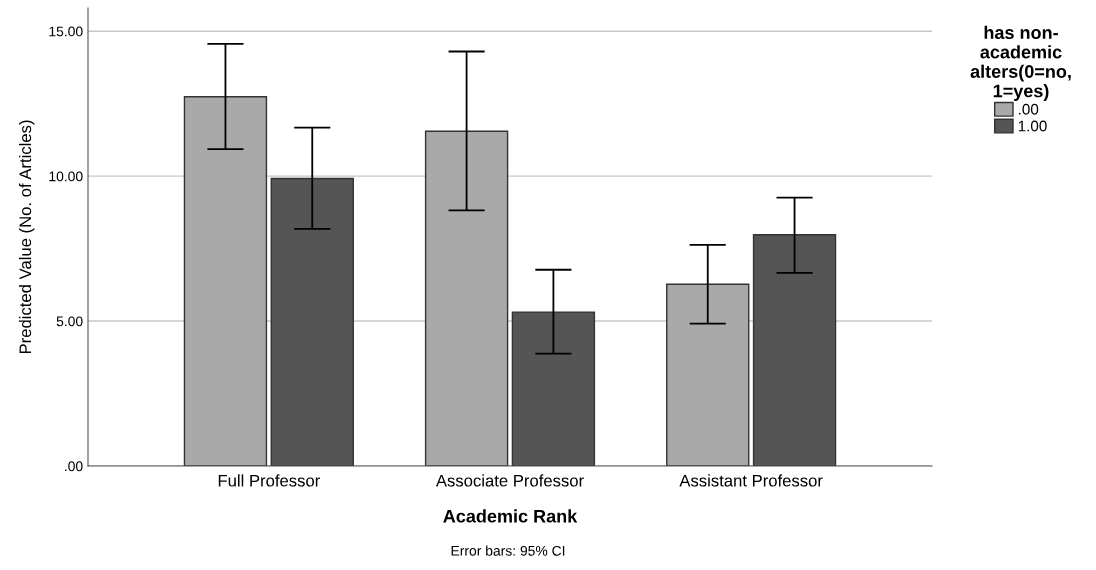  I want to click on text: Error bars: 95% CI, so click(508, 550).